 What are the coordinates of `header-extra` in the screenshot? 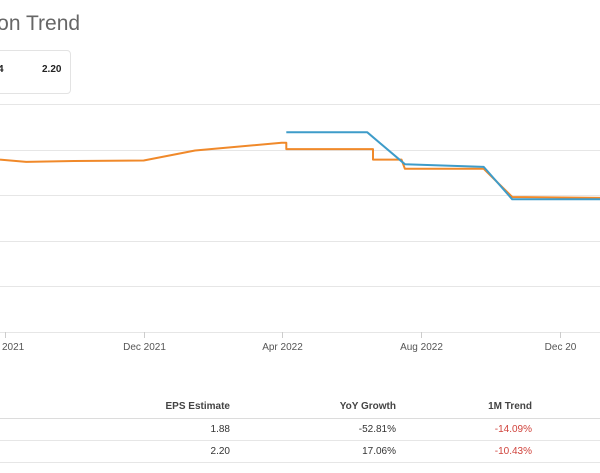 It's located at (566, 406).